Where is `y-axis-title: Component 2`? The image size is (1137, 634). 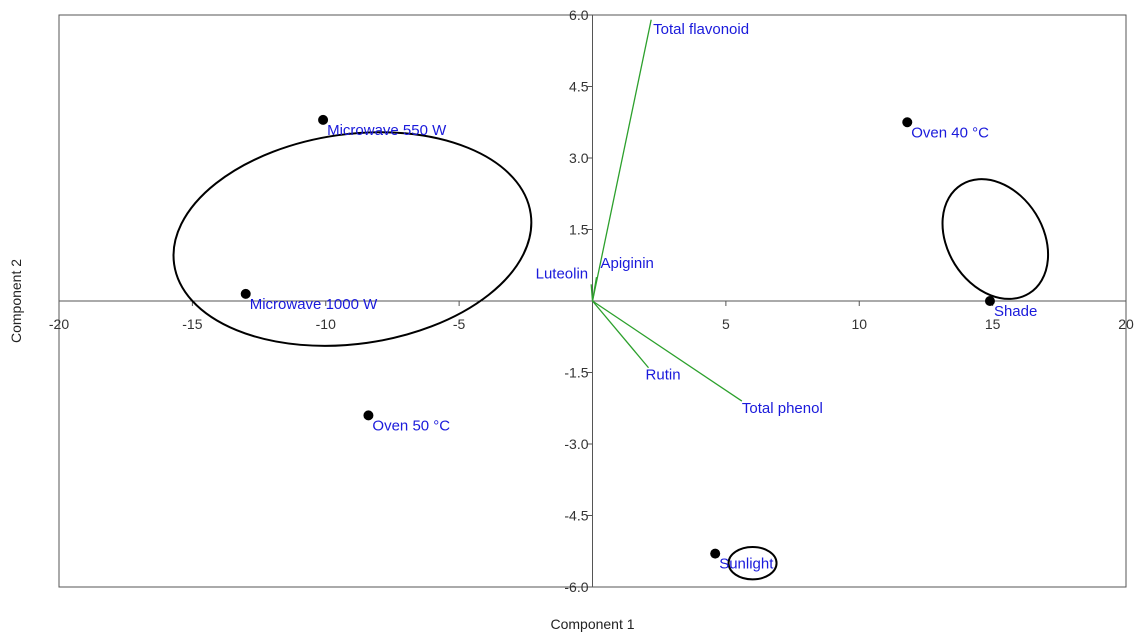 y-axis-title: Component 2 is located at coordinates (16, 301).